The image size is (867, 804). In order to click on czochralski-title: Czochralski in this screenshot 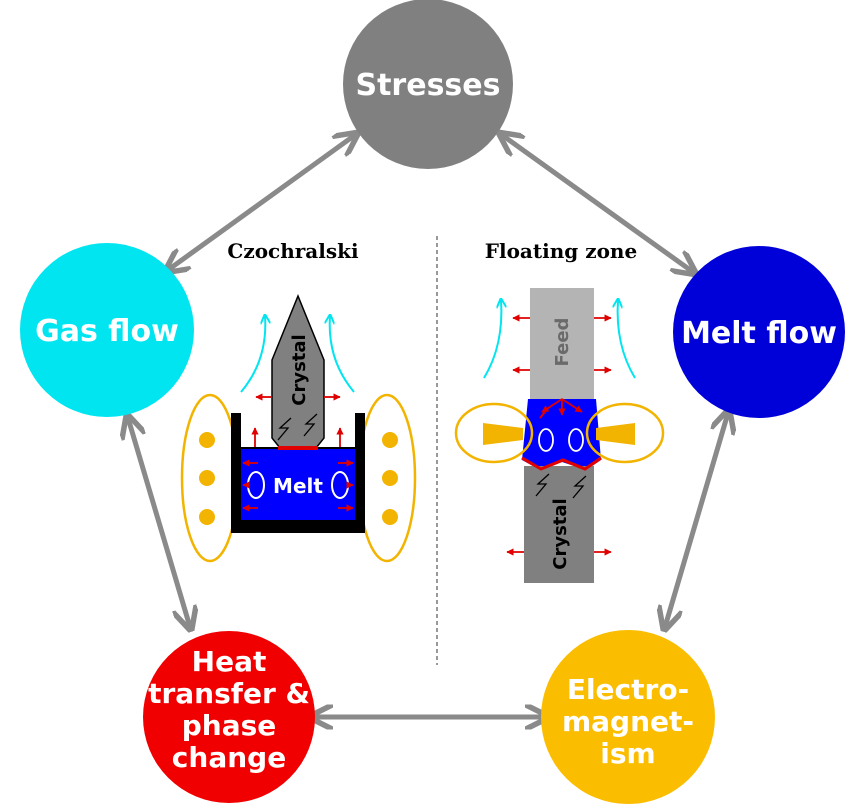, I will do `click(293, 251)`.